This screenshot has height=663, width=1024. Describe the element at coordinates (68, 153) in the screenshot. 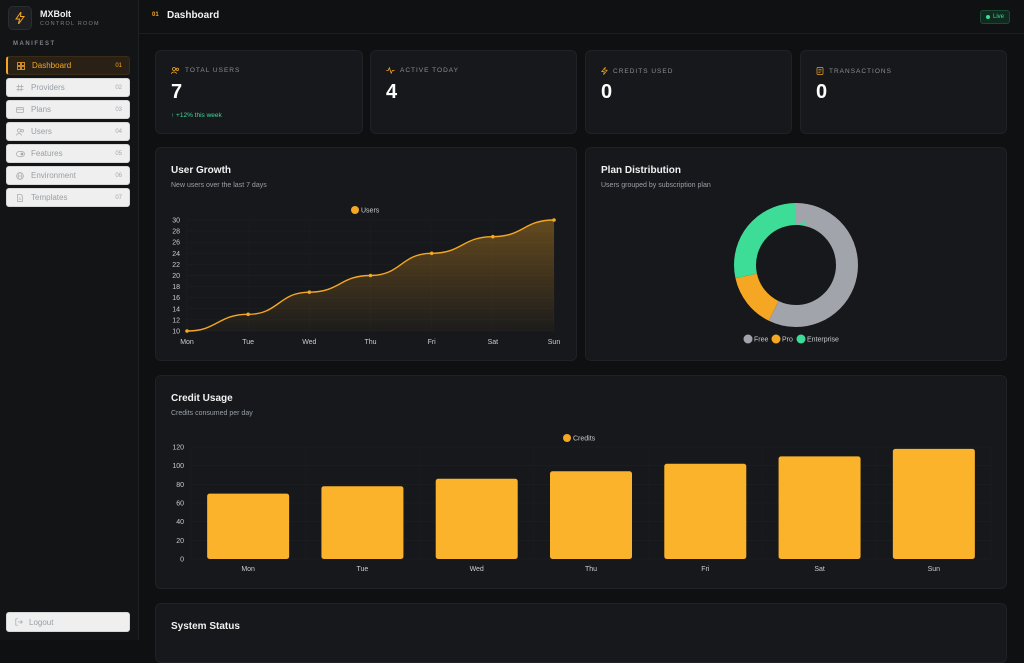

I see `sidebar-item-features: Features 05` at that location.